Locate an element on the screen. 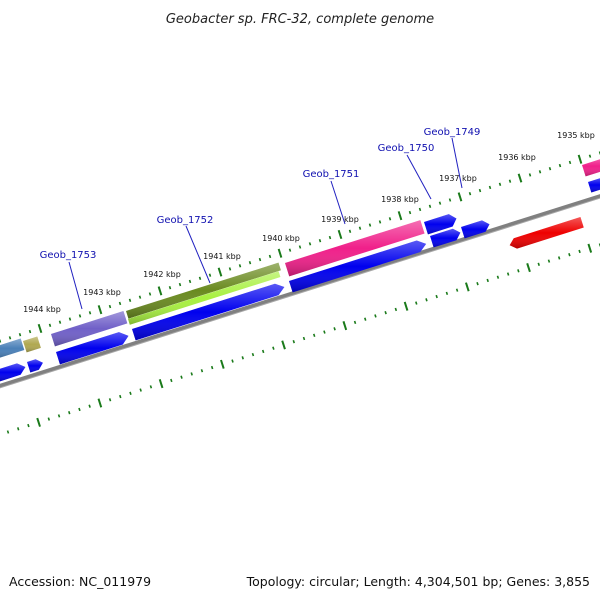 This screenshot has height=600, width=600. ruler-label: 1944 kbp is located at coordinates (42, 309).